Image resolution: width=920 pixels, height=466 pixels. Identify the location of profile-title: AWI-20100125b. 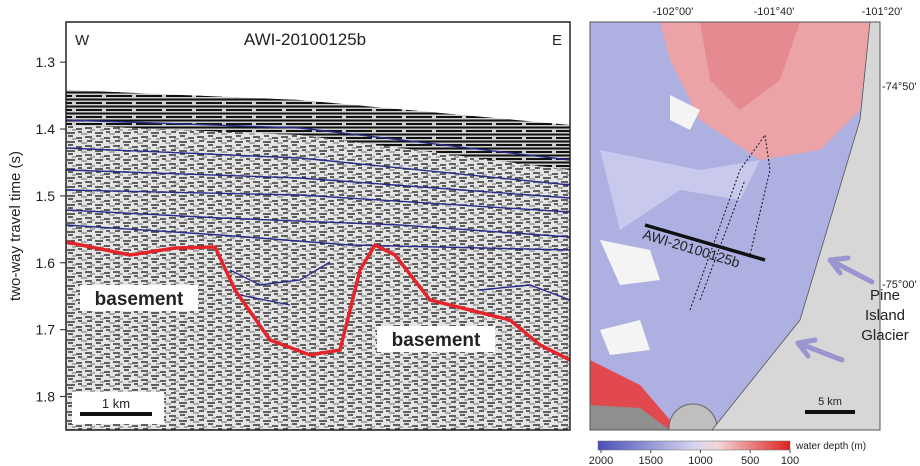
(305, 39).